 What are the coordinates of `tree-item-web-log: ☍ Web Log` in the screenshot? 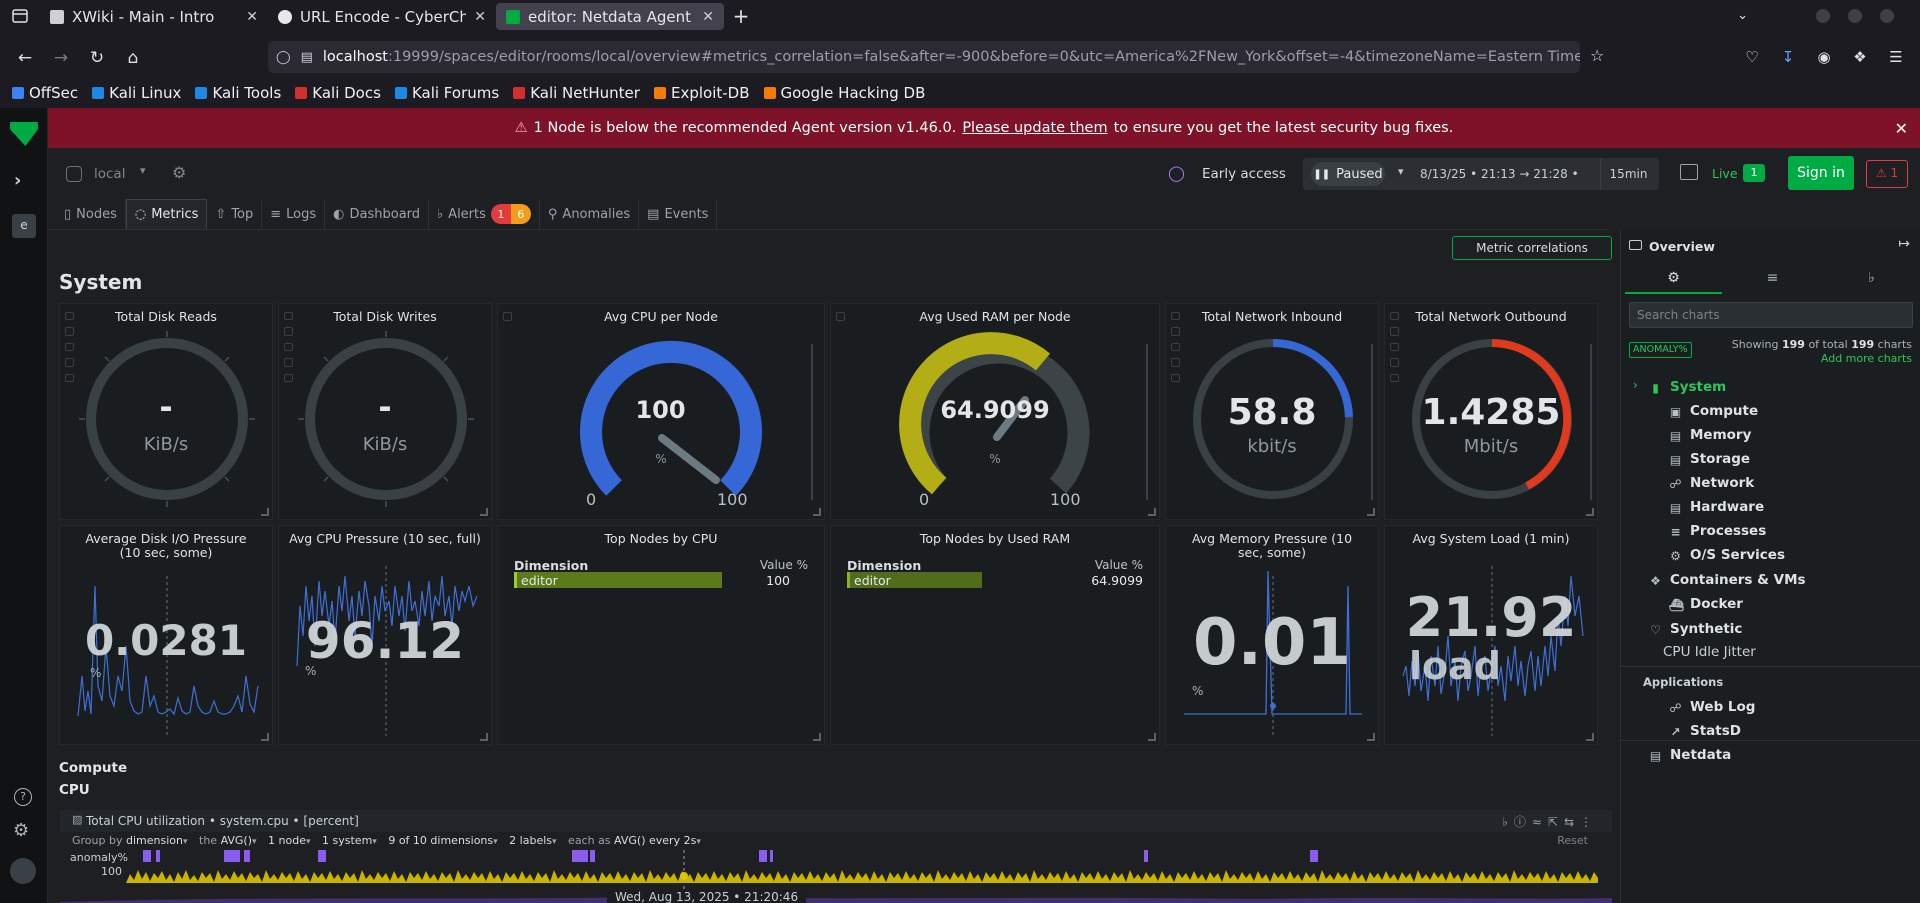 It's located at (1712, 707).